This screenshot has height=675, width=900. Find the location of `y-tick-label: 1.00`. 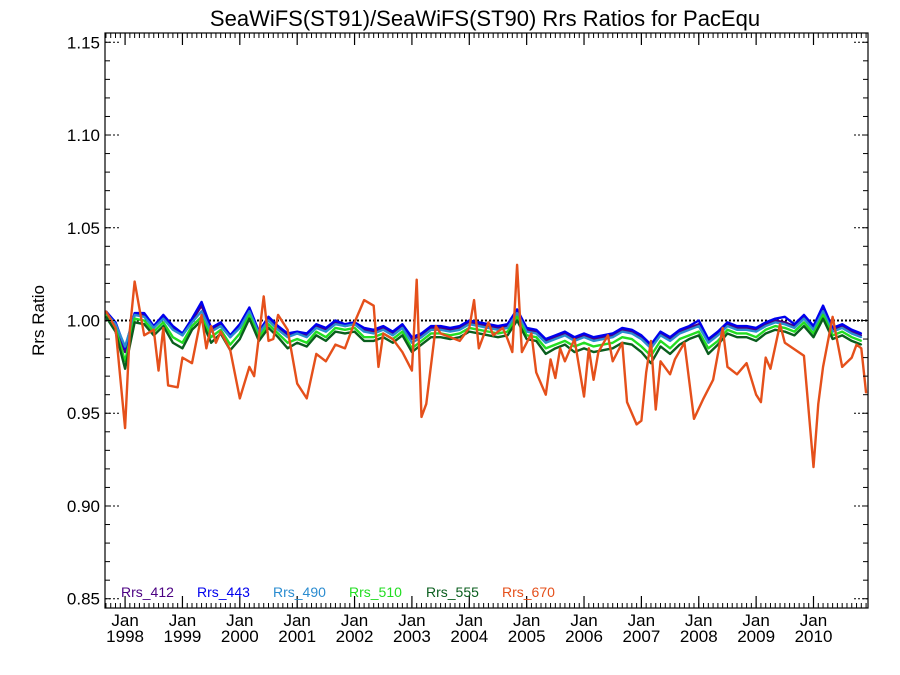

y-tick-label: 1.00 is located at coordinates (83, 321).